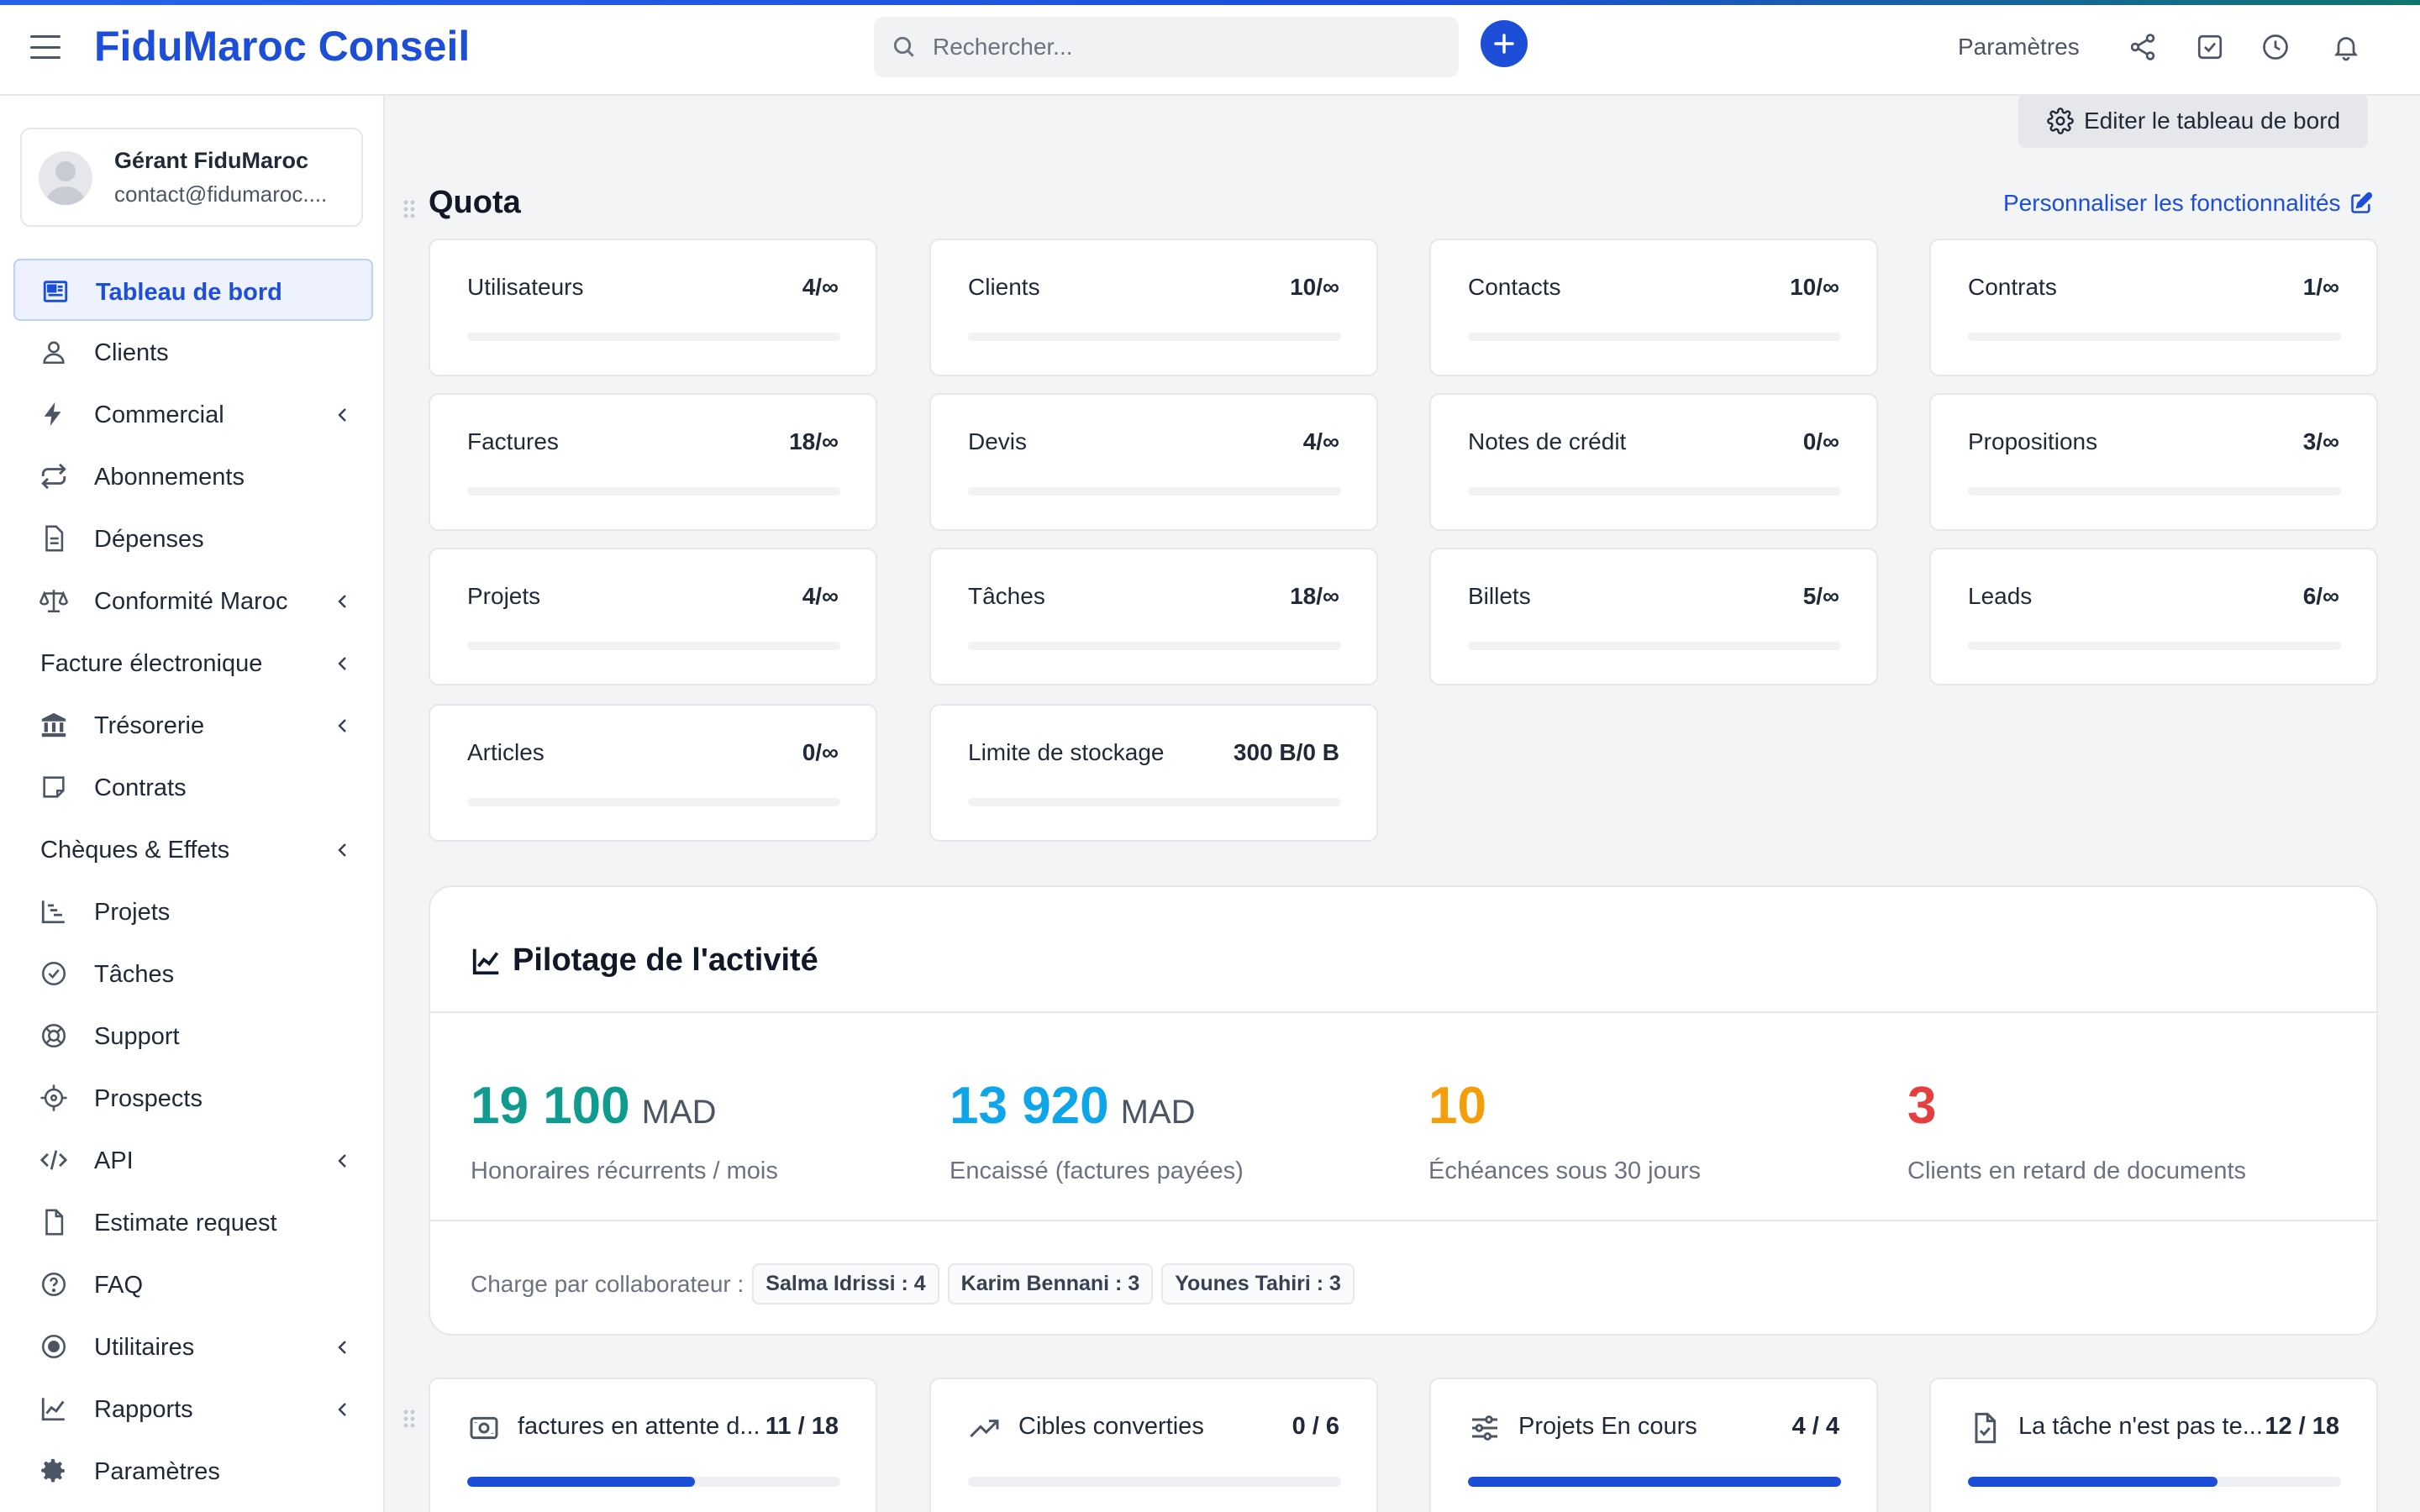  Describe the element at coordinates (54, 1160) in the screenshot. I see `code-icon` at that location.